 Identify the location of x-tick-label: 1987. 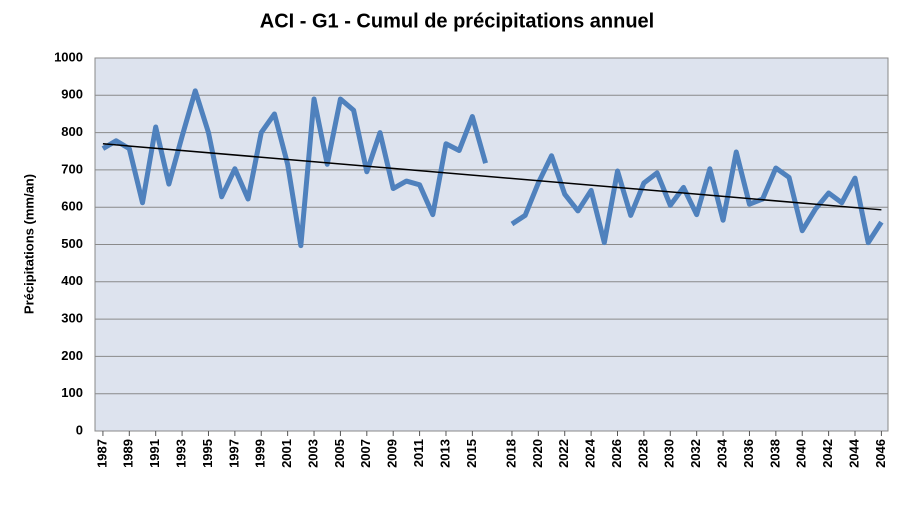
(101, 453).